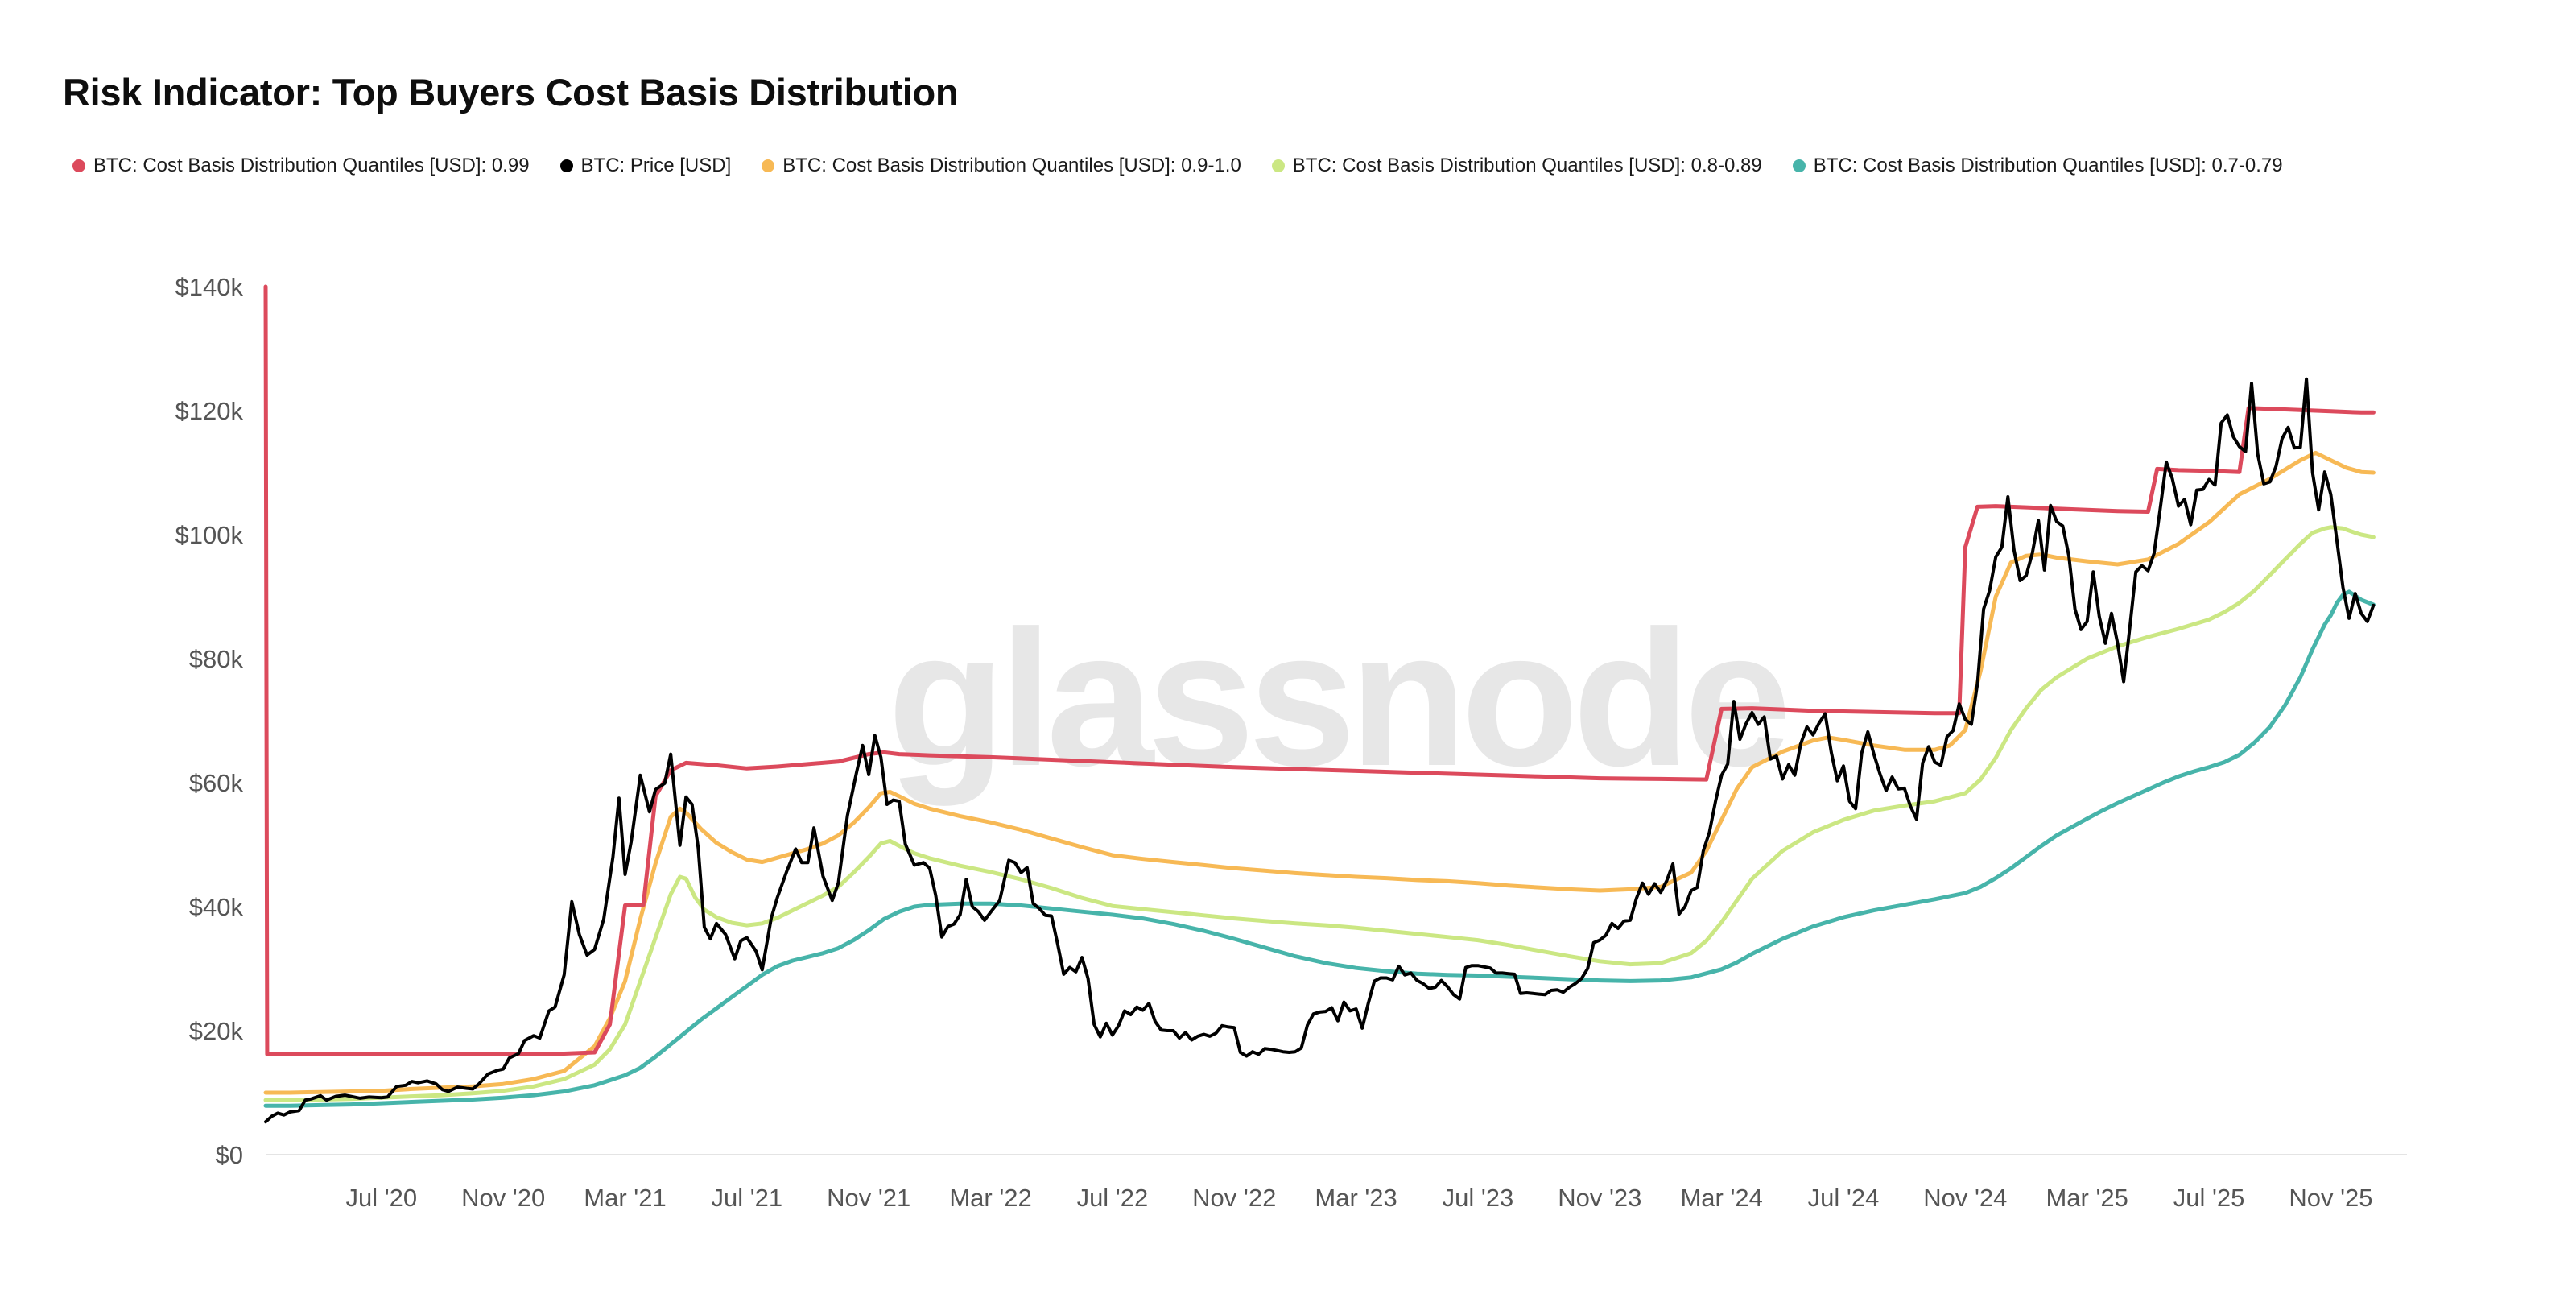 This screenshot has height=1298, width=2576. I want to click on y-tick-label: $60k, so click(216, 783).